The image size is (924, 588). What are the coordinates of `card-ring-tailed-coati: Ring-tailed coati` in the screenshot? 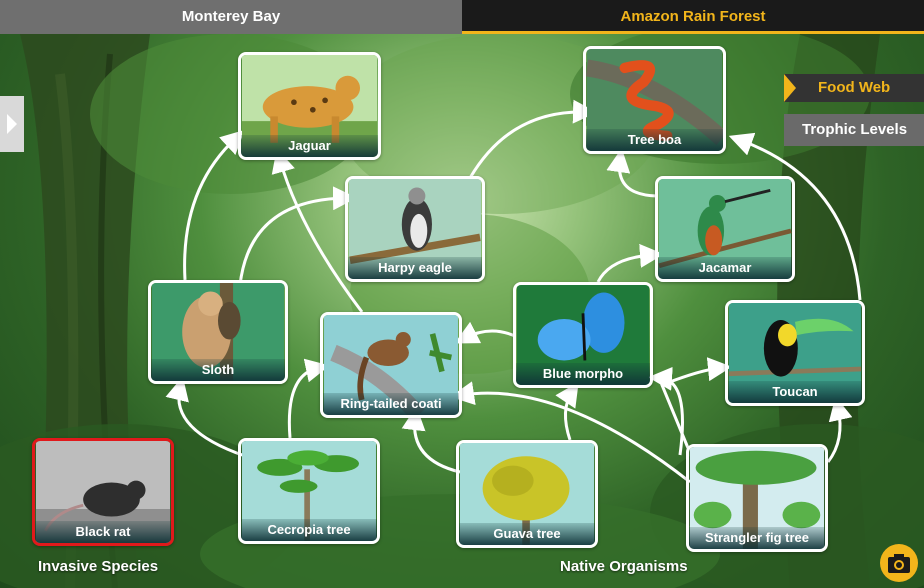 It's located at (391, 365).